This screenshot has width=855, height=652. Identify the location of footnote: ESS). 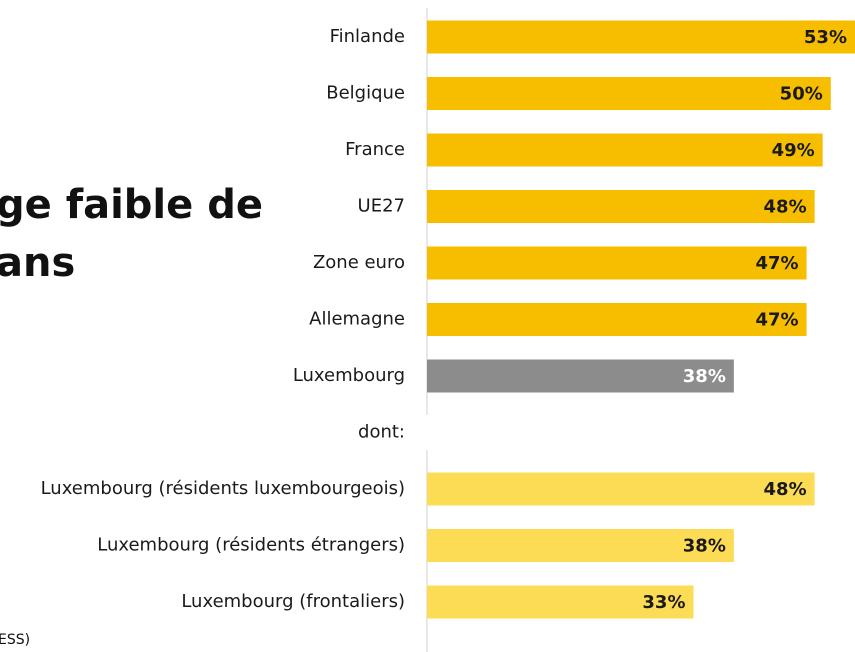
(15, 640).